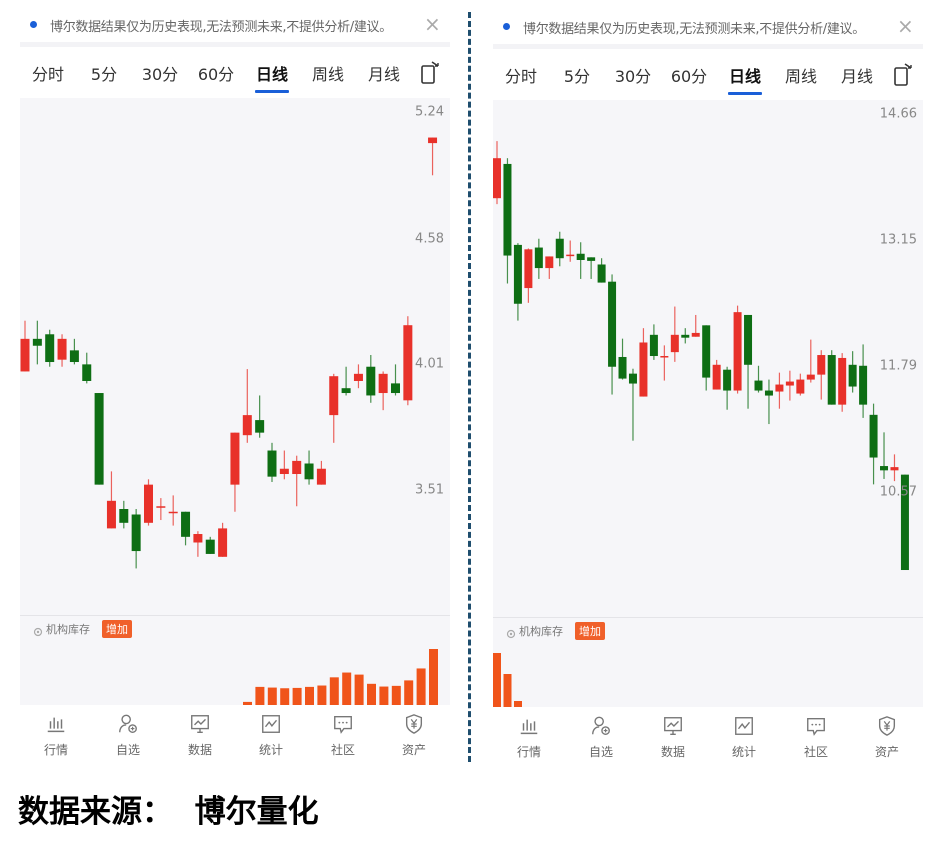 This screenshot has height=844, width=940. Describe the element at coordinates (429, 364) in the screenshot. I see `y-tick-label: 4.01` at that location.